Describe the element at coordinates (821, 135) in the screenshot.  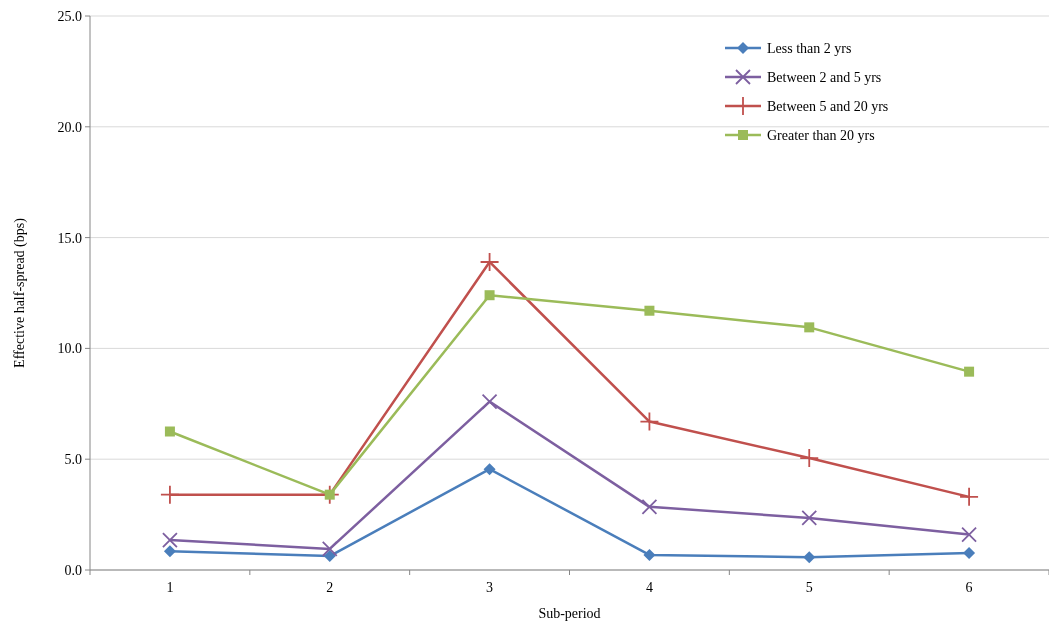
I see `legend-label: Greater than 20 yrs` at that location.